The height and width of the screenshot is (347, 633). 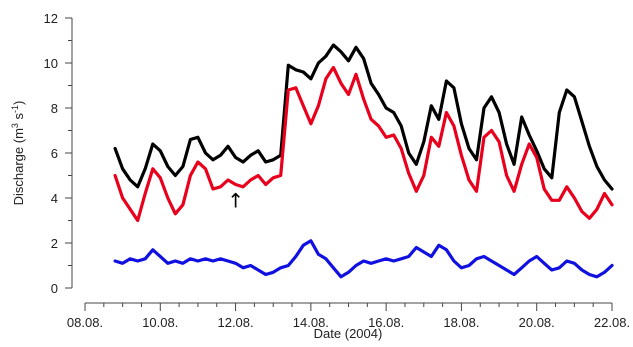 What do you see at coordinates (15, 125) in the screenshot?
I see `y-title-sup-3: 3` at bounding box center [15, 125].